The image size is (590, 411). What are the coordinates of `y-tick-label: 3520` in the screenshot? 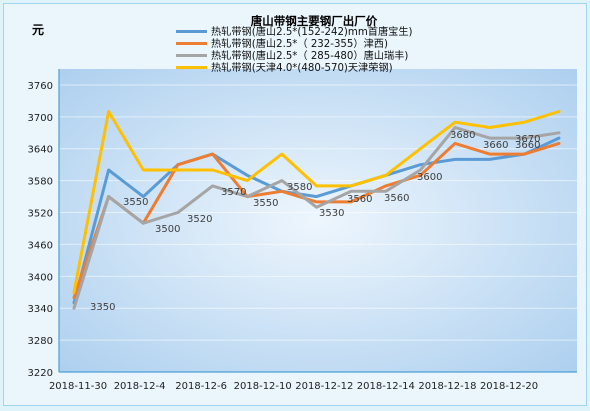 It's located at (40, 214).